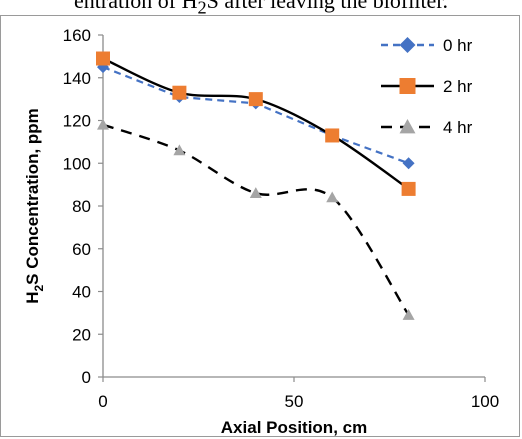 The image size is (522, 439). Describe the element at coordinates (485, 401) in the screenshot. I see `x-tick-label: 100` at that location.